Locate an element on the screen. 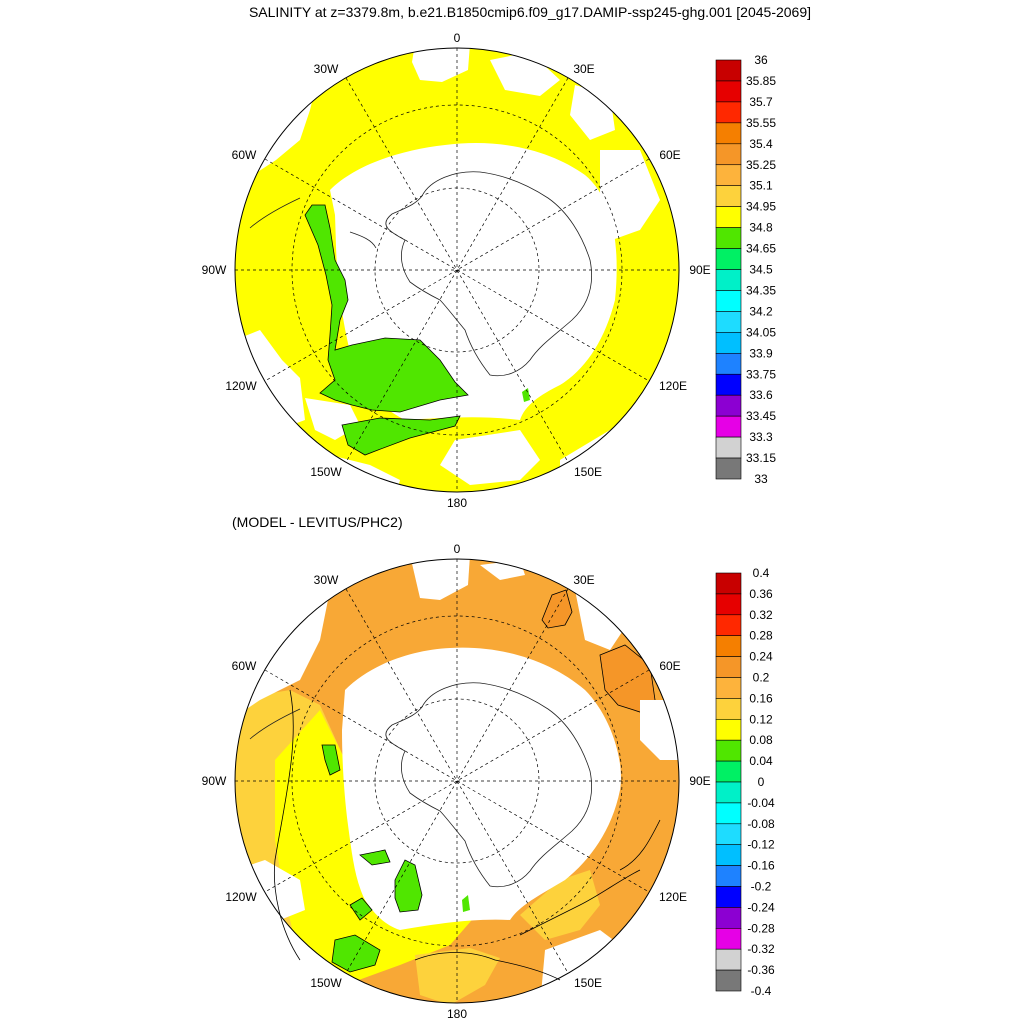 The image size is (1024, 1024). difference-panel-title: (MODEL - LEVITUS/PHC2) is located at coordinates (317, 522).